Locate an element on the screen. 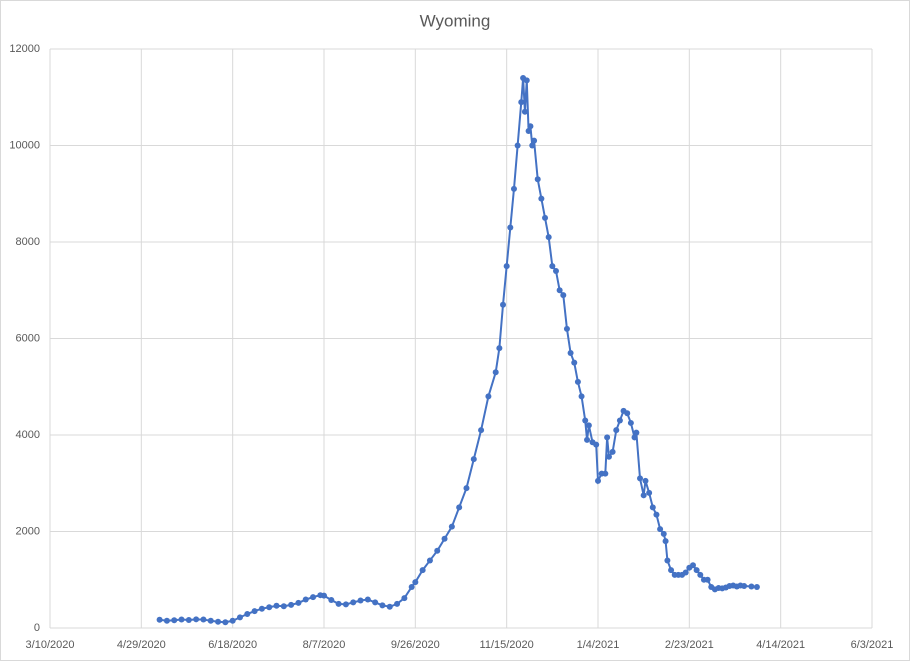  y-tick-label: 4000 is located at coordinates (28, 435).